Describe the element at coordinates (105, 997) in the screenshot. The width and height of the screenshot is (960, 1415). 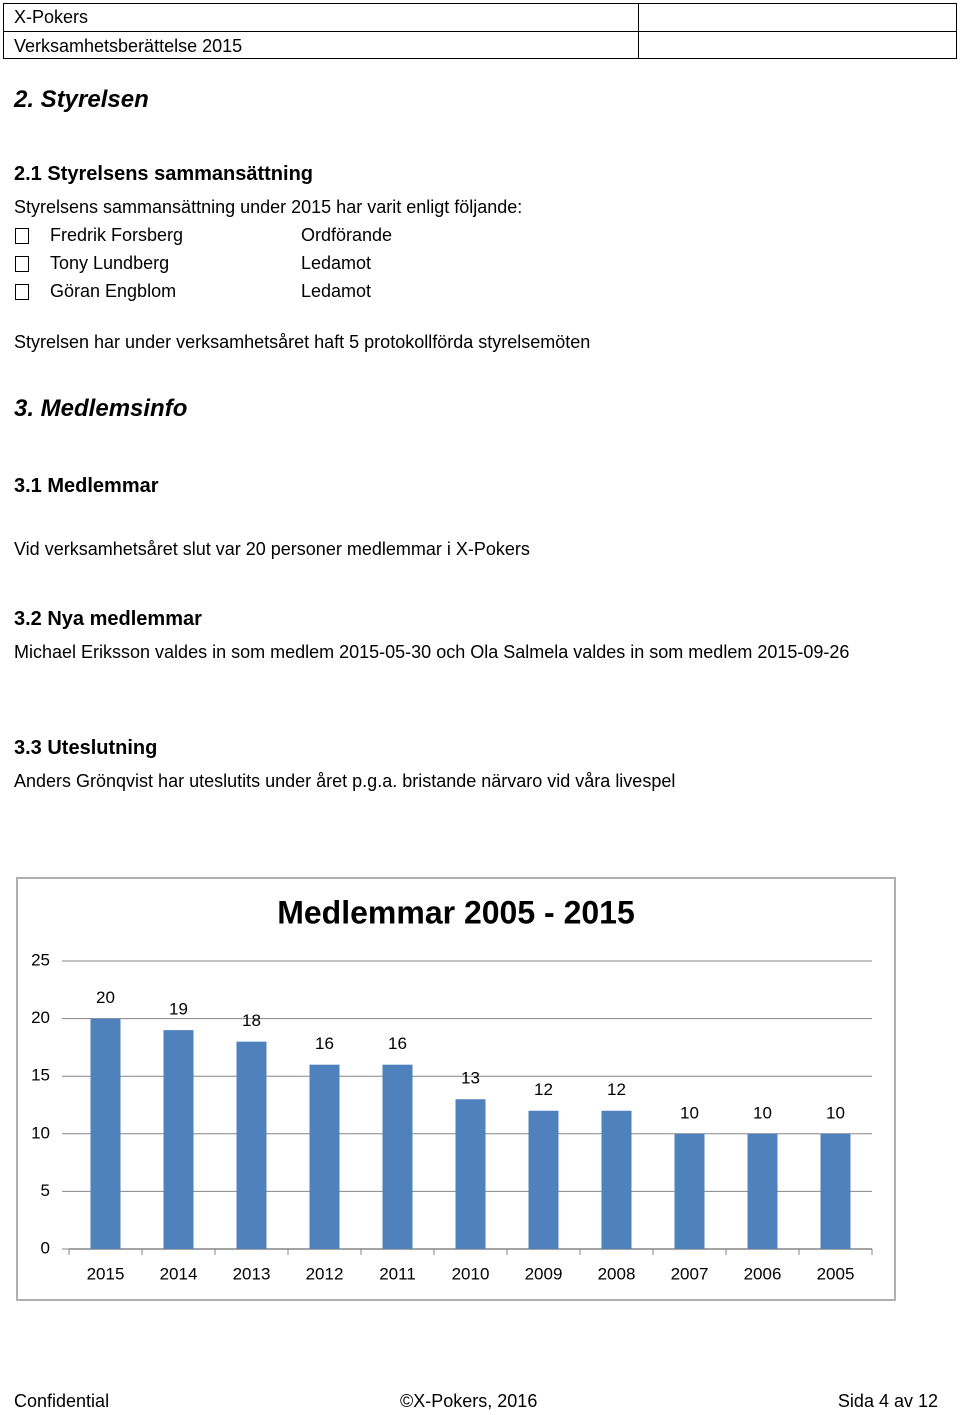
I see `data-label: 20` at that location.